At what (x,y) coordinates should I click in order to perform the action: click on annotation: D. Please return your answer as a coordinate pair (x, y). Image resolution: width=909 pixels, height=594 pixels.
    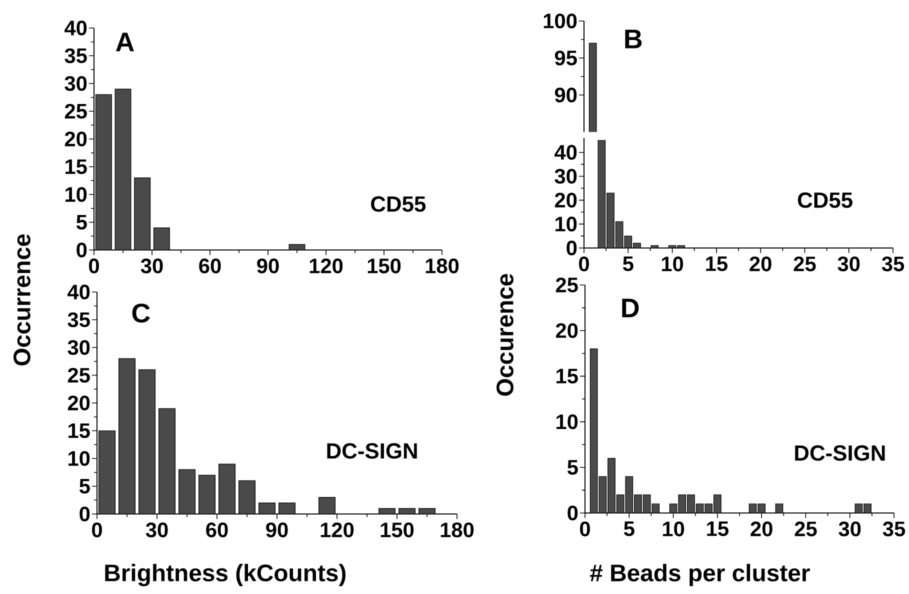
    Looking at the image, I should click on (630, 308).